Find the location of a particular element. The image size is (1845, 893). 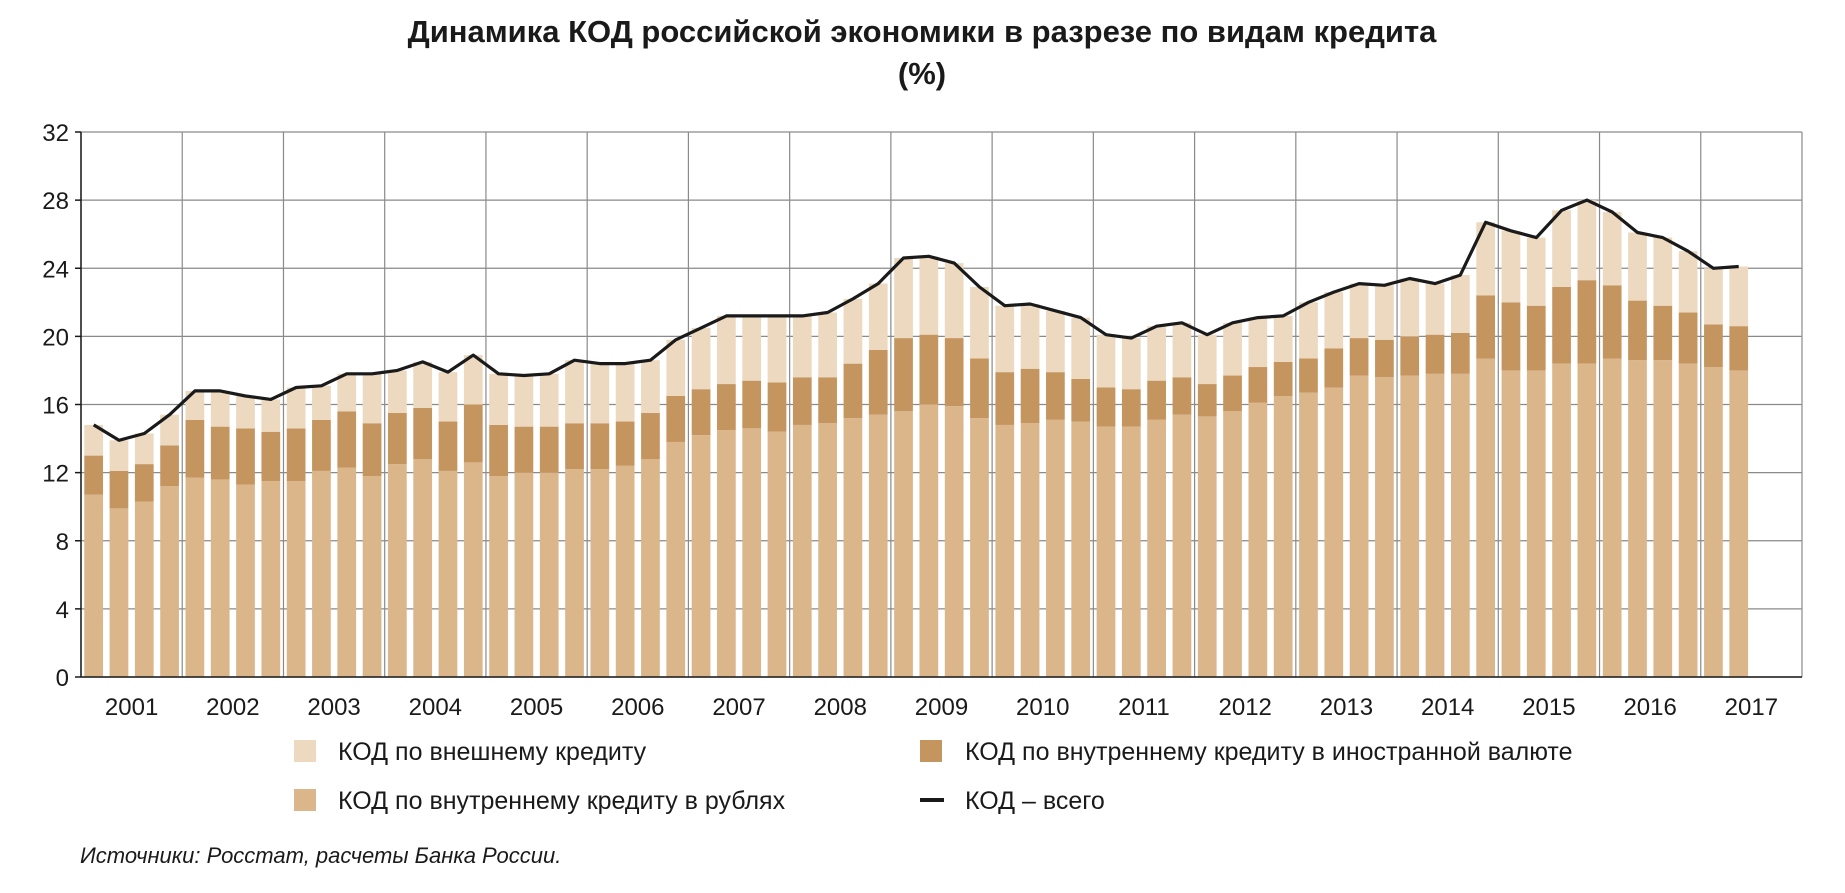

y-tick-label: 0 is located at coordinates (62, 678).